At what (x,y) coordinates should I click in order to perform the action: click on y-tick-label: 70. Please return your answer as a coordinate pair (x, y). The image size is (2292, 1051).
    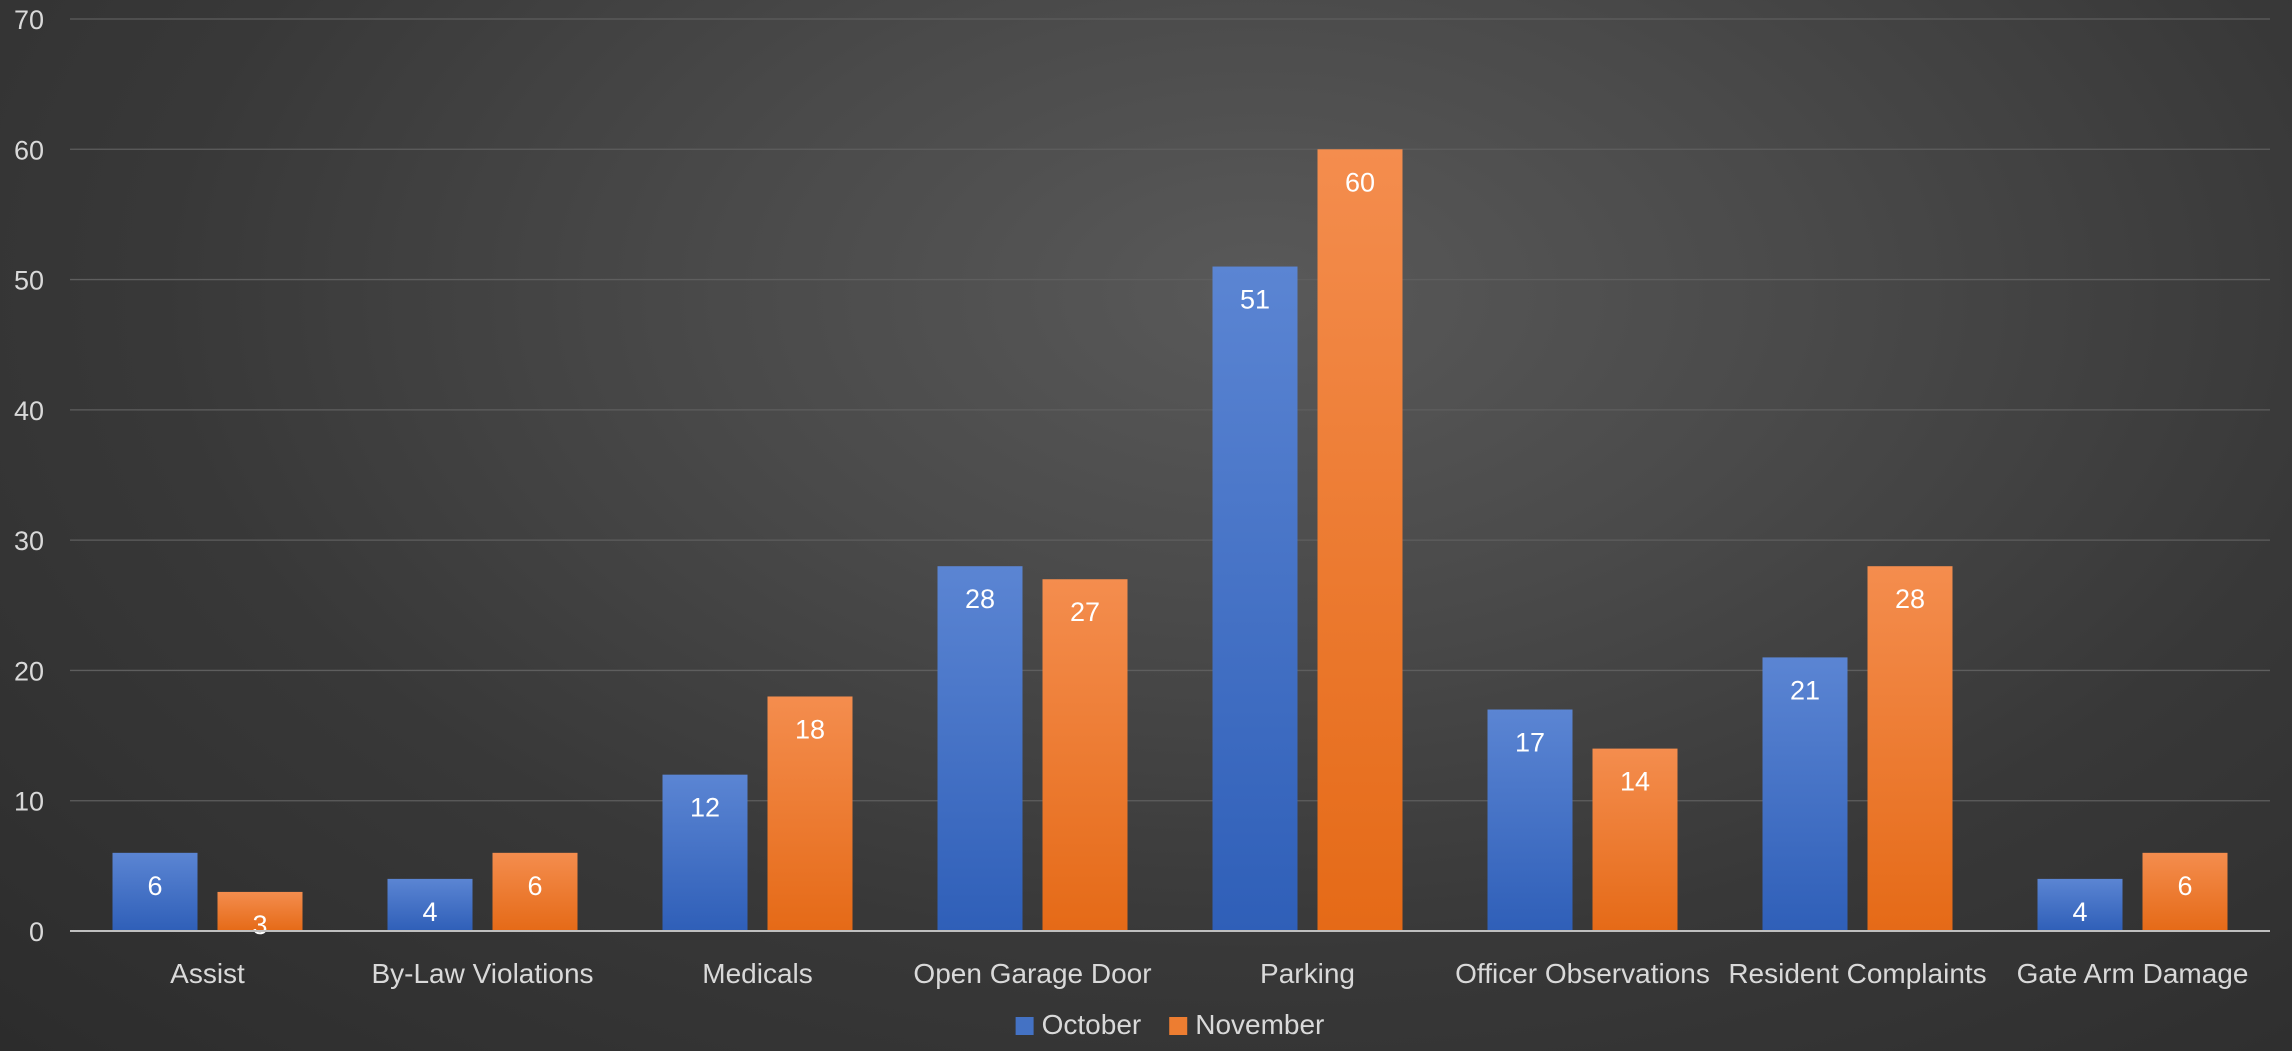
    Looking at the image, I should click on (29, 20).